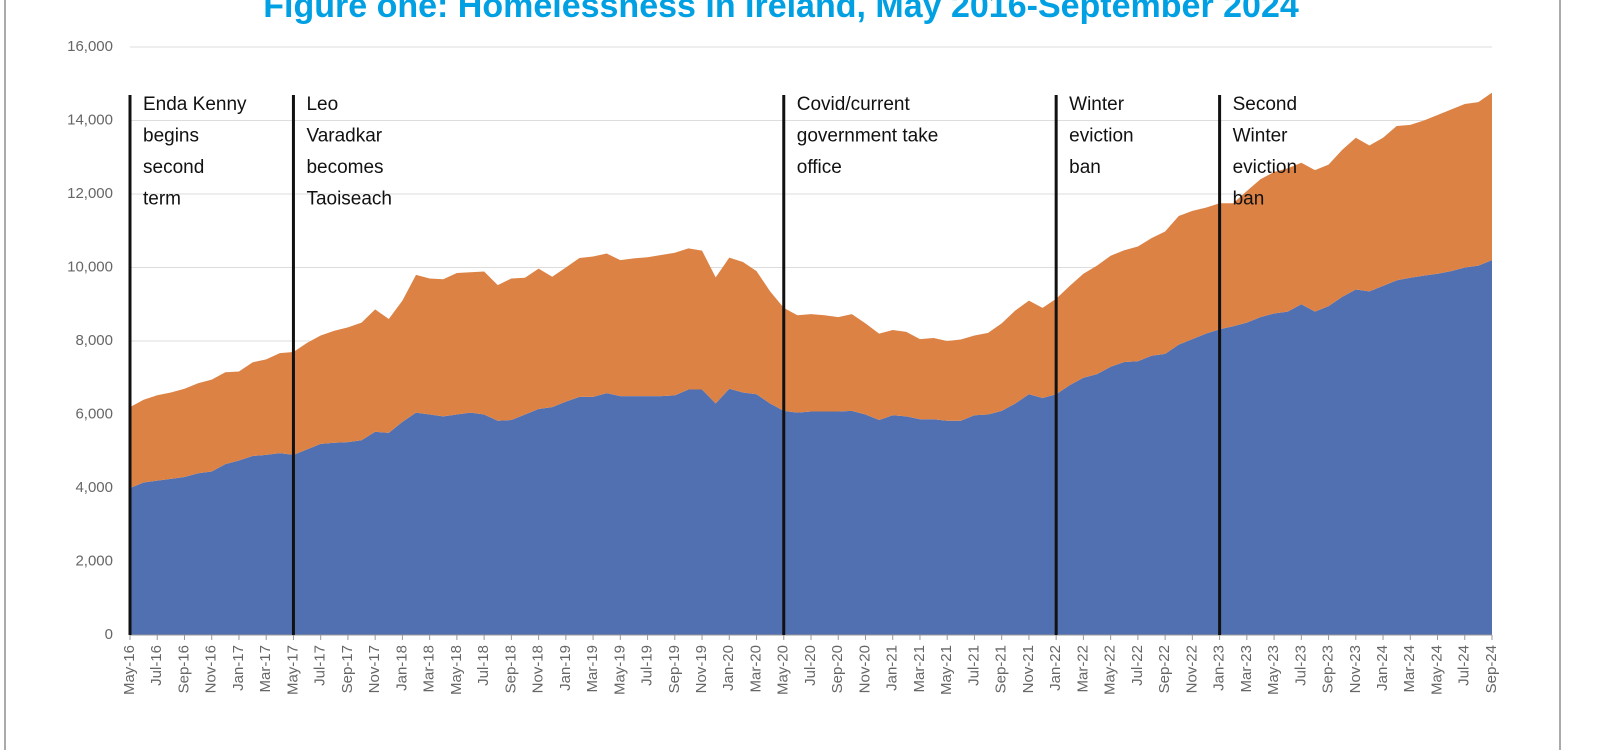 This screenshot has height=750, width=1618. I want to click on x-tick-label: Mar-20, so click(755, 669).